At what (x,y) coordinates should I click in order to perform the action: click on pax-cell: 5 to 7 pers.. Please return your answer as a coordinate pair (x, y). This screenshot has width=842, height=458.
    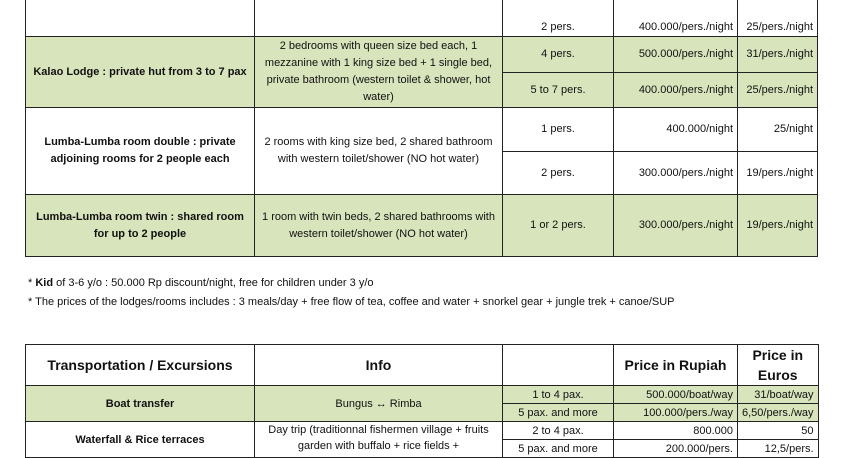
    Looking at the image, I should click on (558, 90).